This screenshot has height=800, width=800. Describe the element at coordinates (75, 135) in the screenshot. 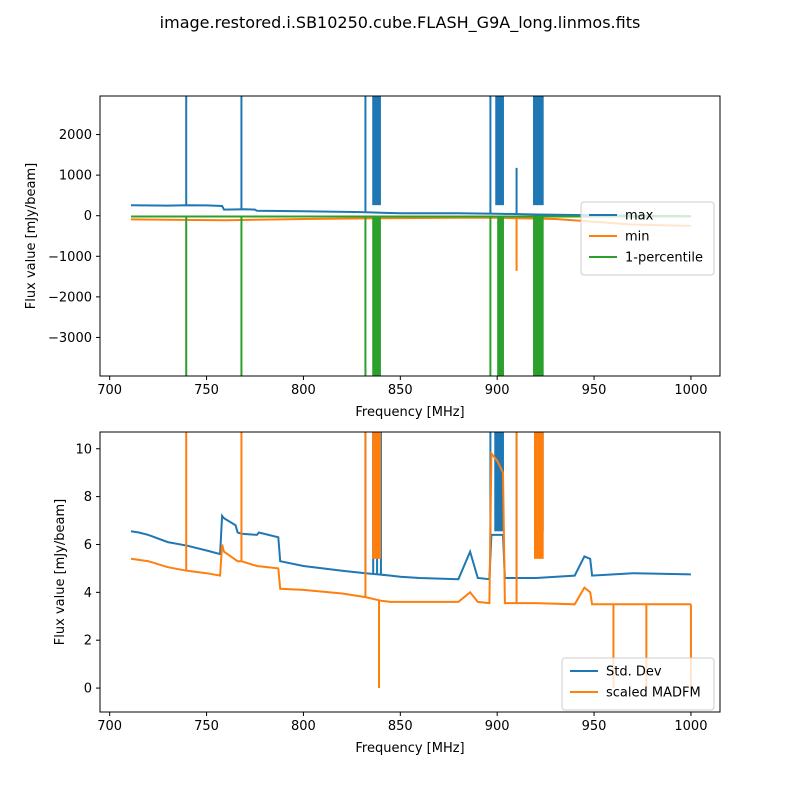

I see `chart1-ytick-label-2000: 2000` at that location.